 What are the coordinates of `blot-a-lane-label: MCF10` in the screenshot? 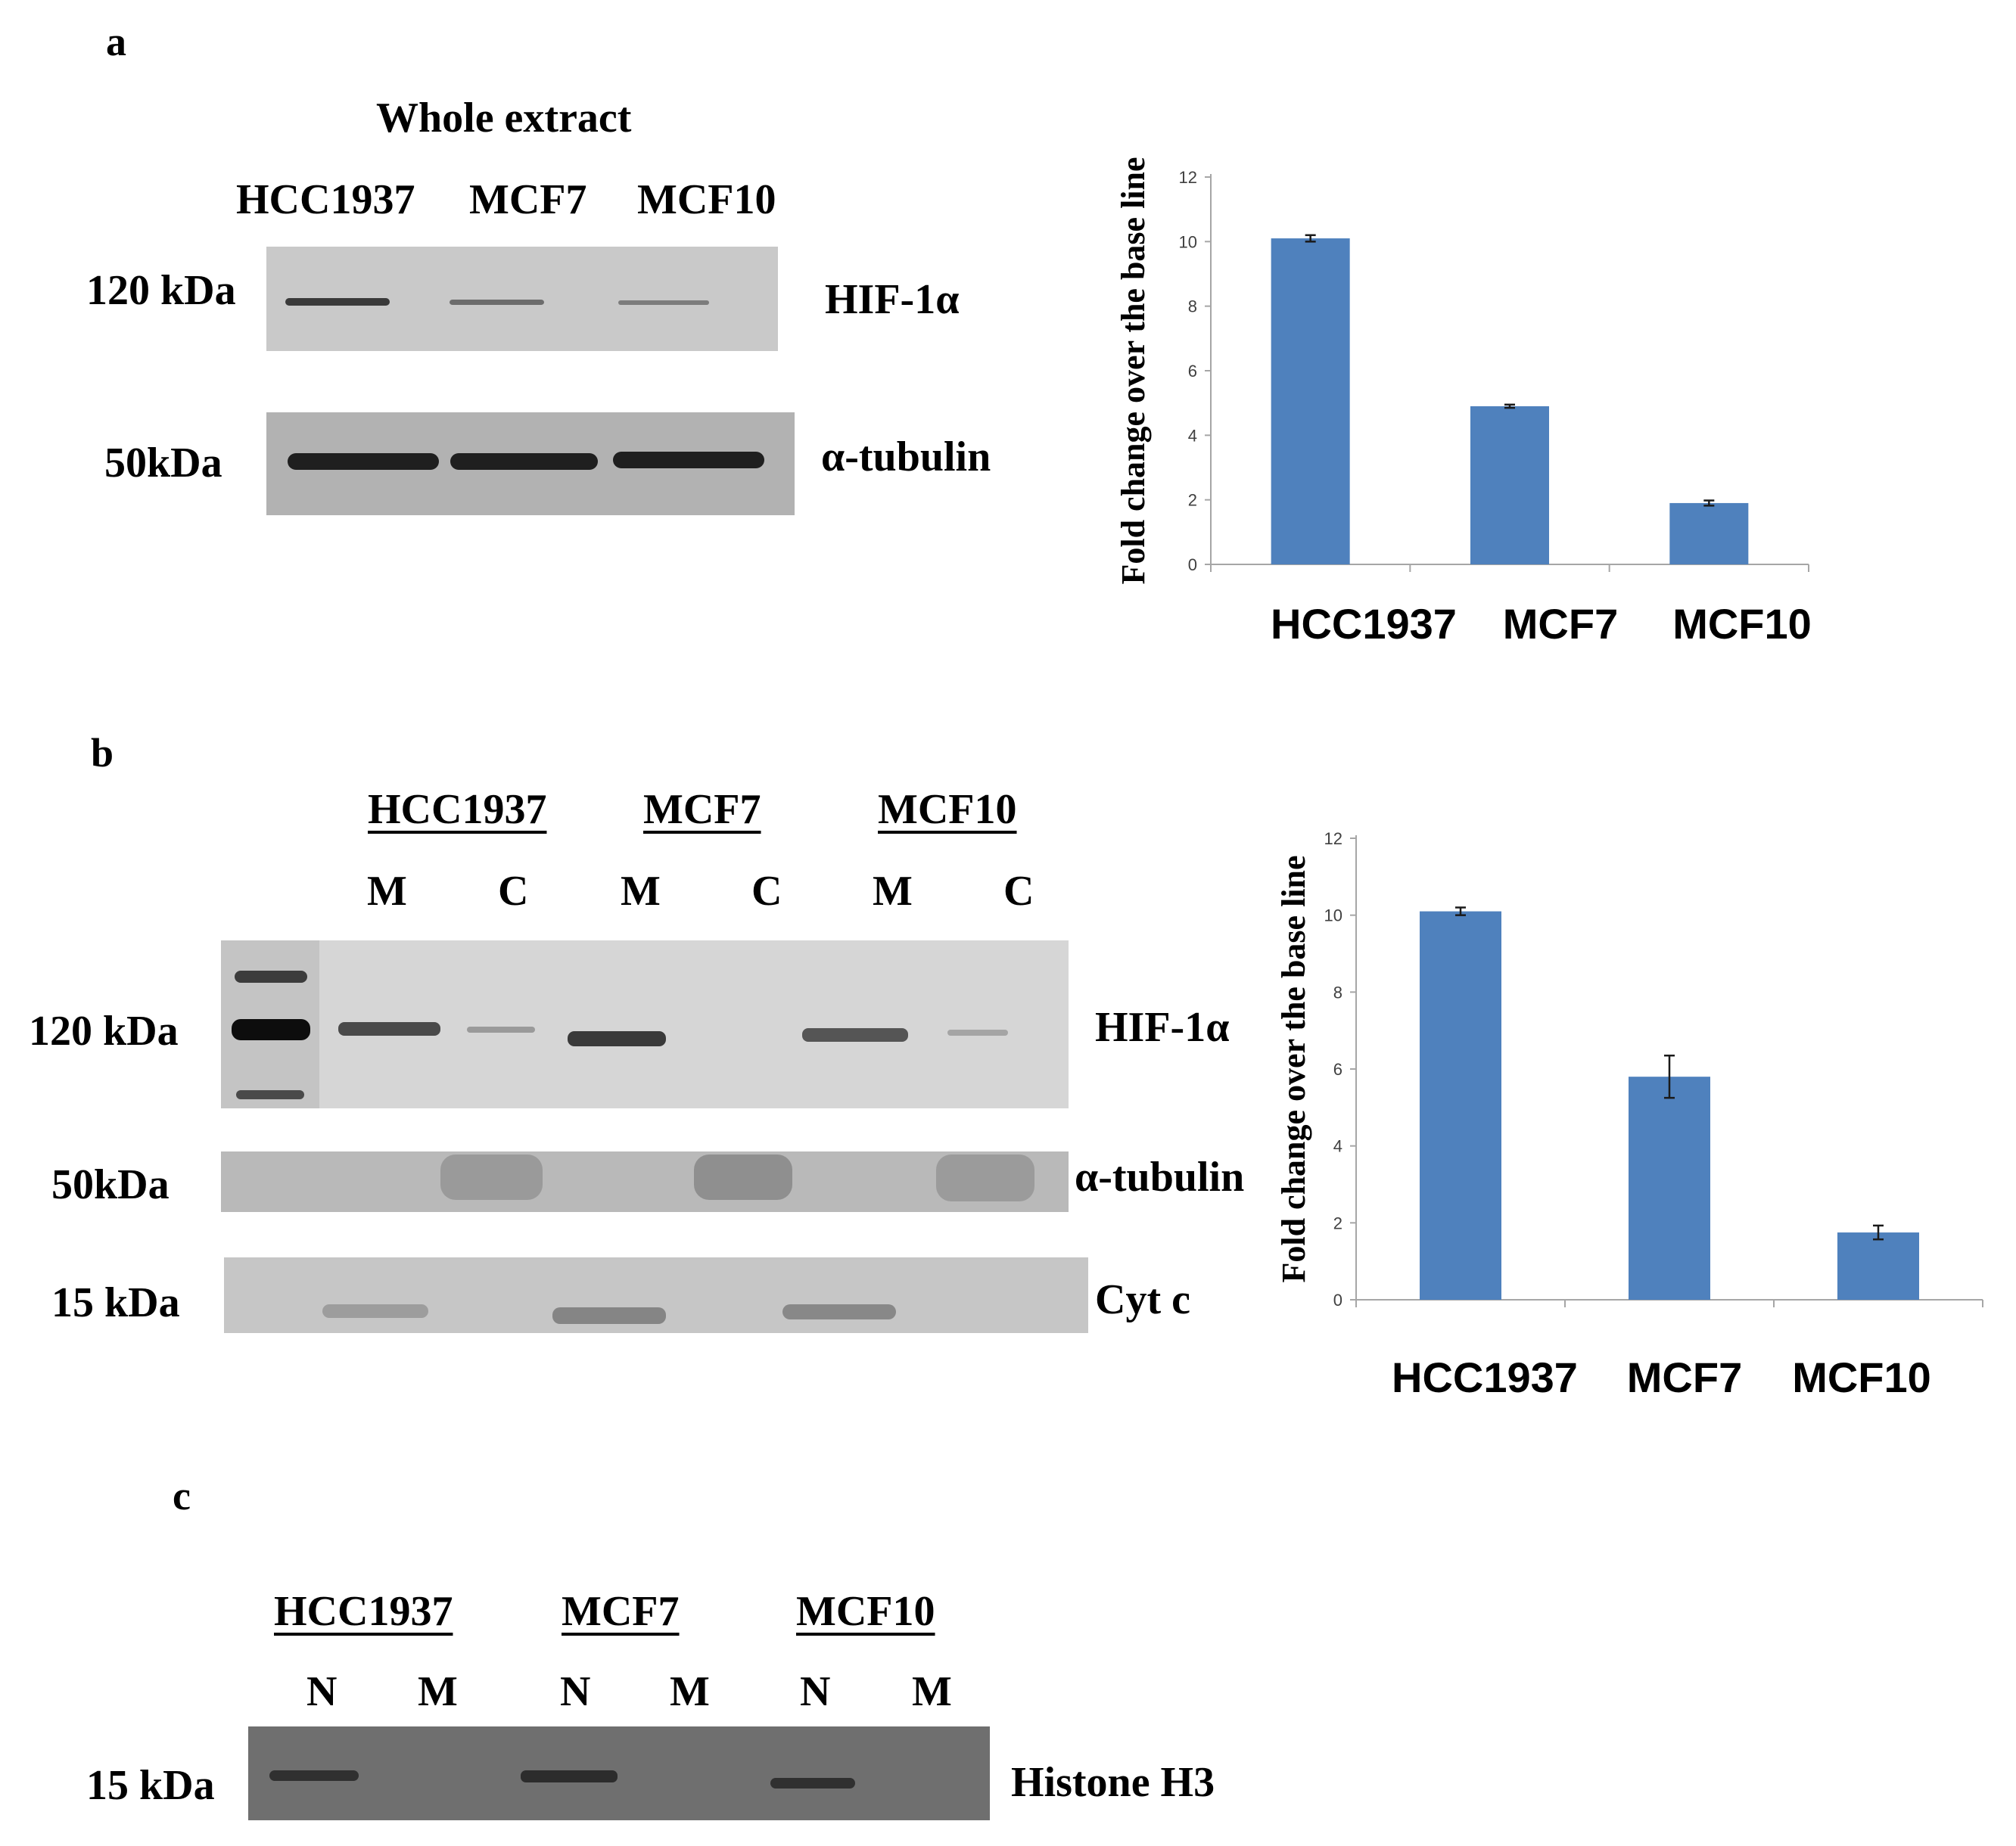 It's located at (706, 199).